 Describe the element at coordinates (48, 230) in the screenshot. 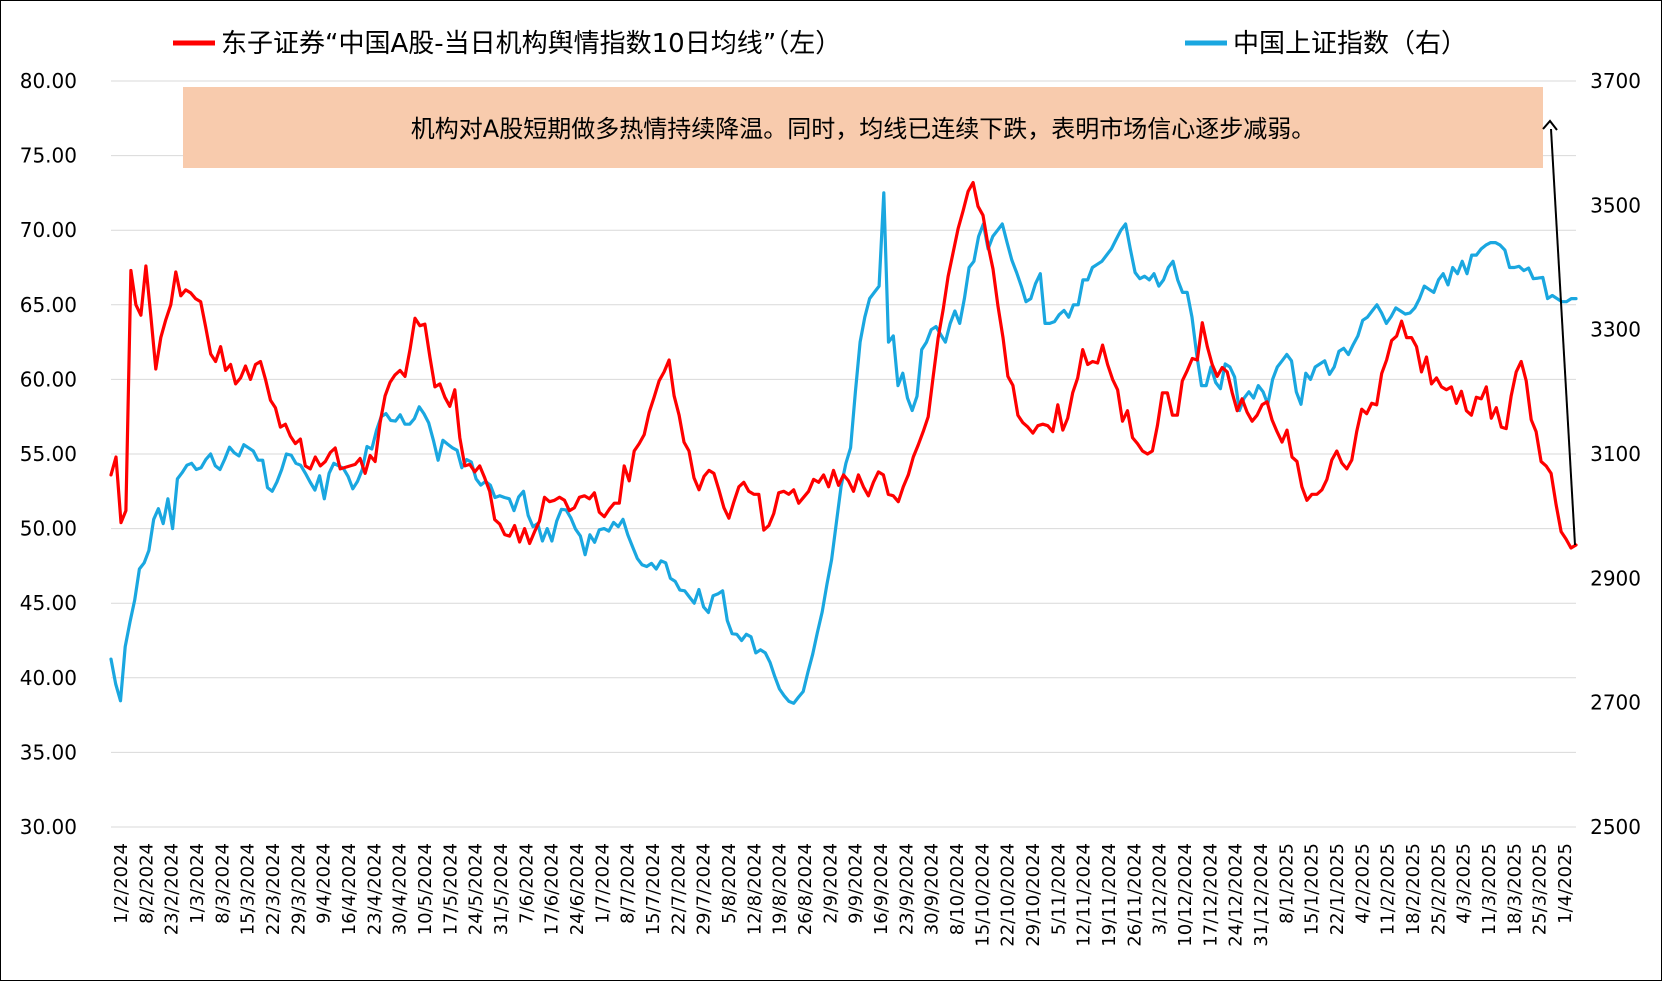

I see `left-tick-label: 70.00` at that location.